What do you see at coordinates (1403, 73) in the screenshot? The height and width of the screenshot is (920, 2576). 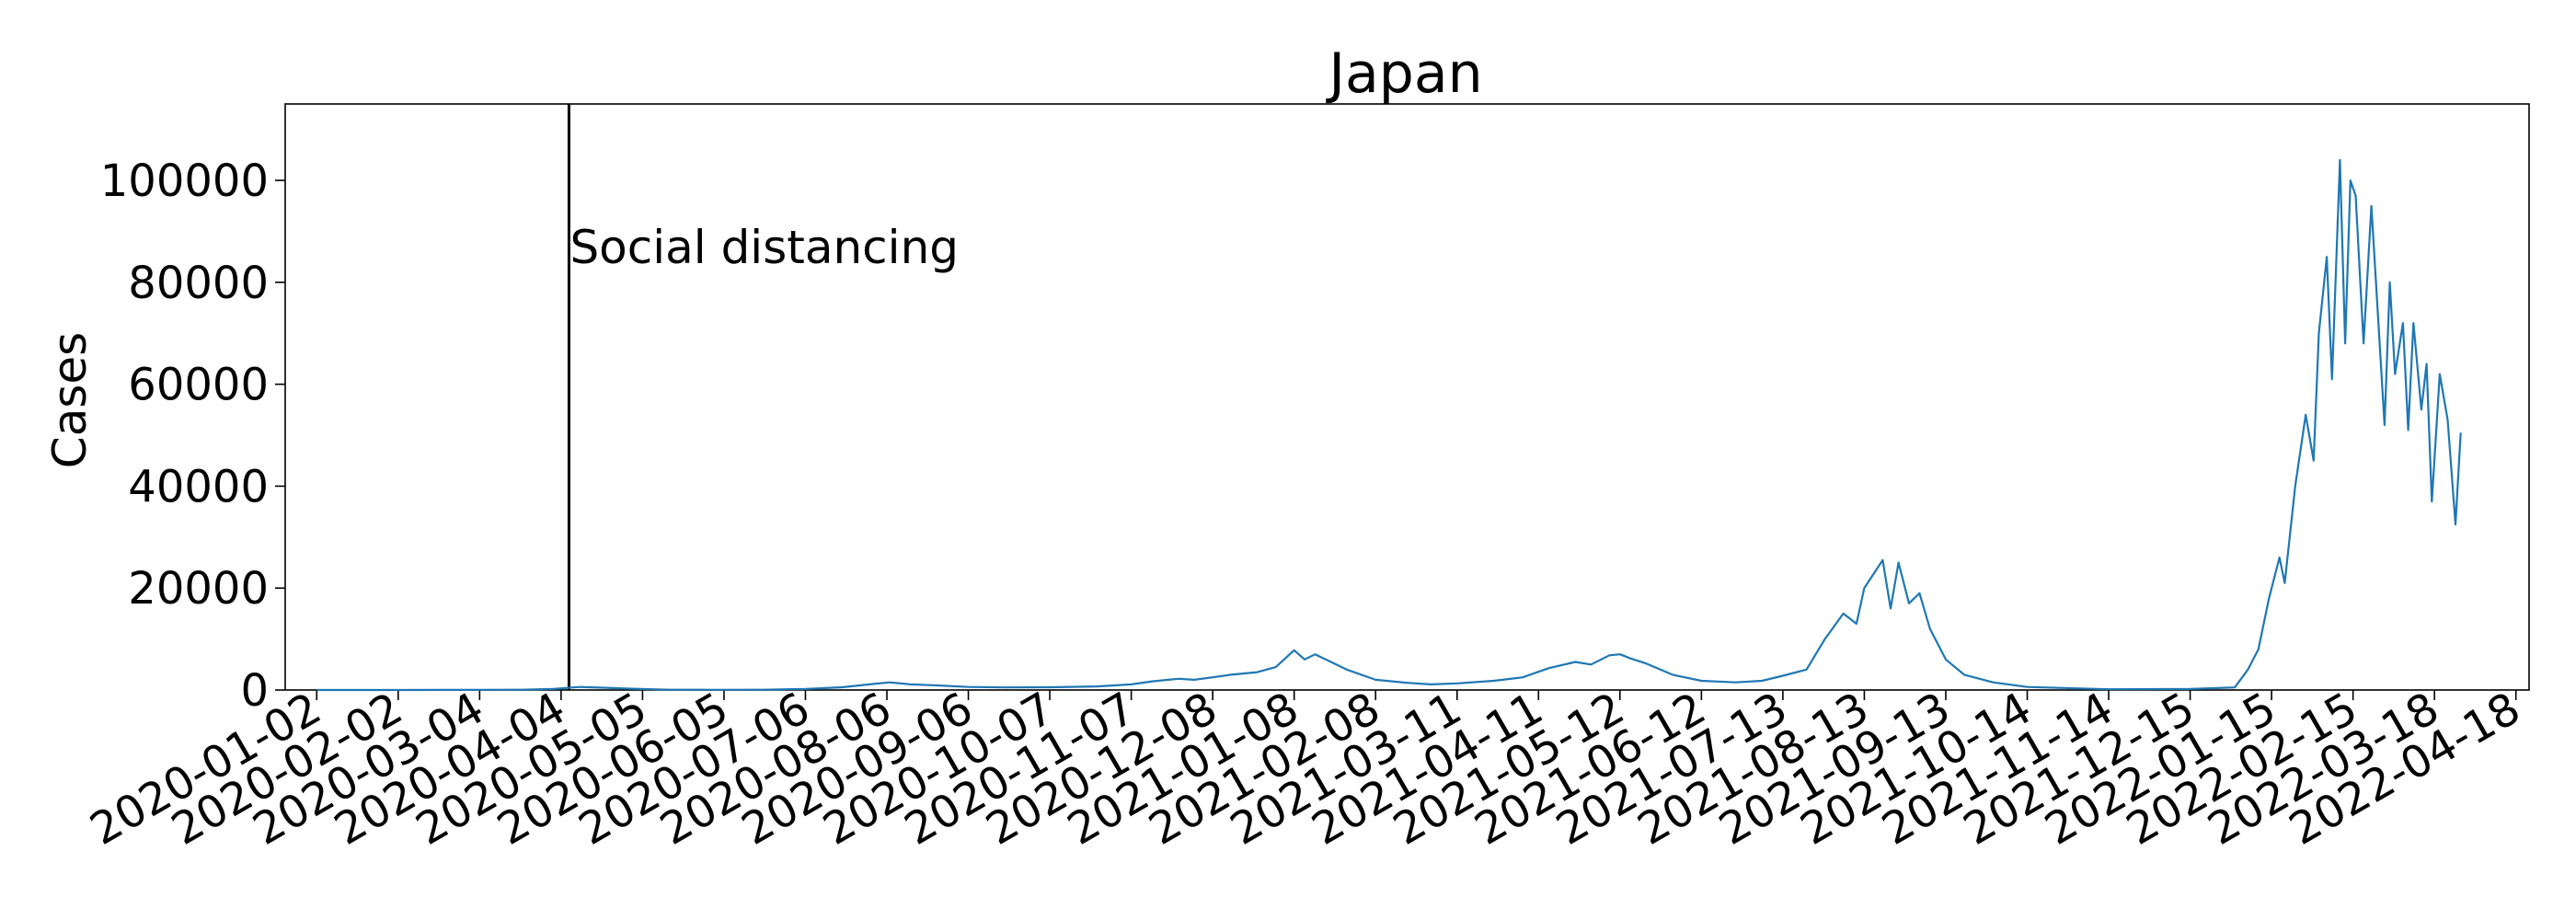 I see `chart-title: Japan` at bounding box center [1403, 73].